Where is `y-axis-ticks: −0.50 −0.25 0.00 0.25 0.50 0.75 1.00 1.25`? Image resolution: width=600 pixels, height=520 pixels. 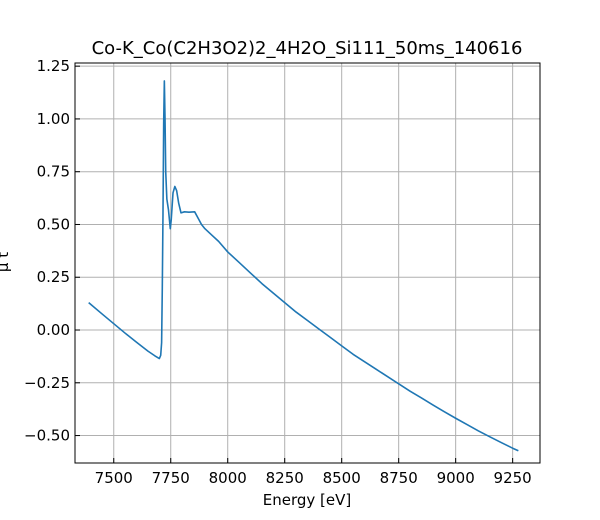
y-axis-ticks: −0.50 −0.25 0.00 0.25 0.50 0.75 1.00 1.25 is located at coordinates (52, 251).